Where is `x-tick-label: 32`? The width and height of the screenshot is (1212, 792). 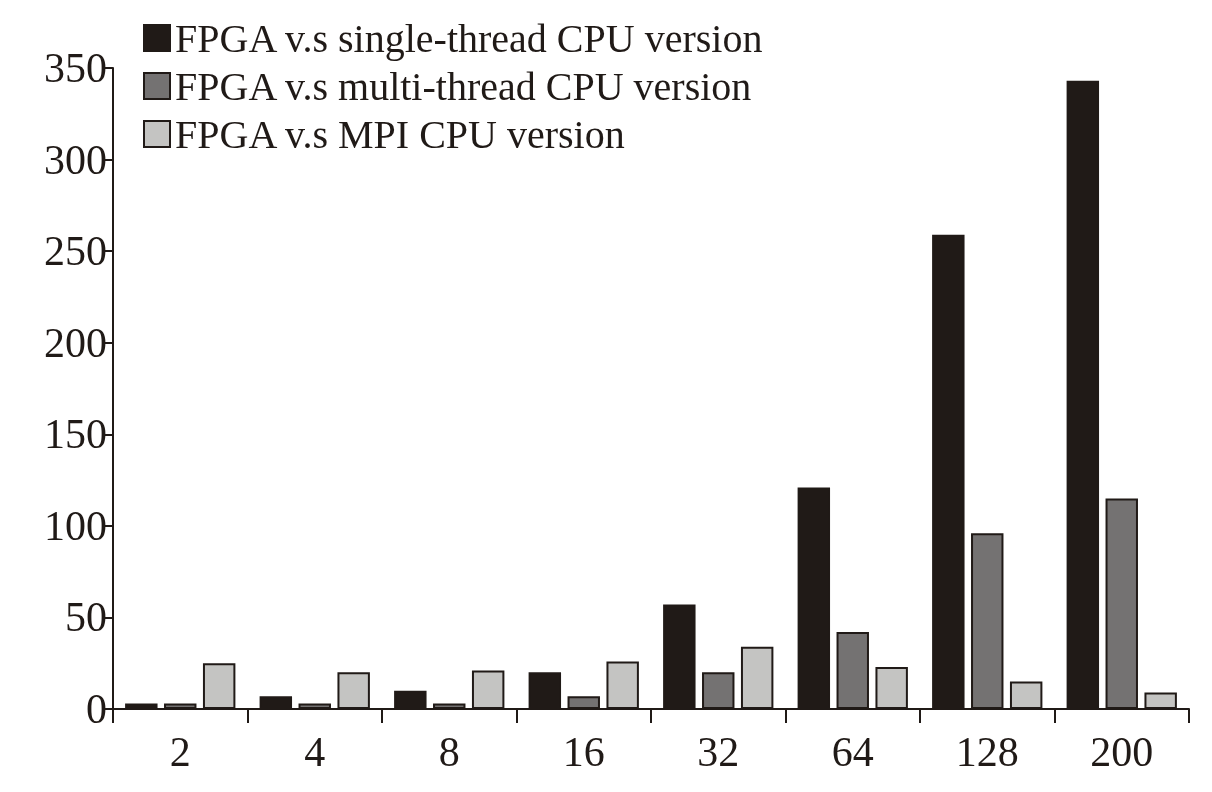 x-tick-label: 32 is located at coordinates (718, 752).